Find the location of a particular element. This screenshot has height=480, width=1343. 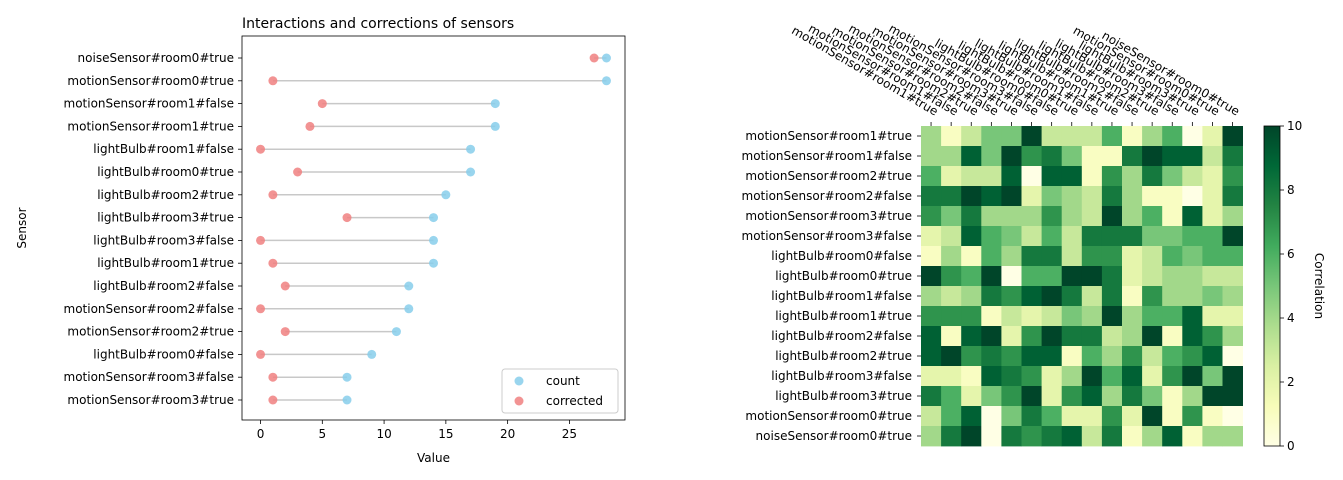

row-label: motionSensor#room3#false is located at coordinates (827, 236).